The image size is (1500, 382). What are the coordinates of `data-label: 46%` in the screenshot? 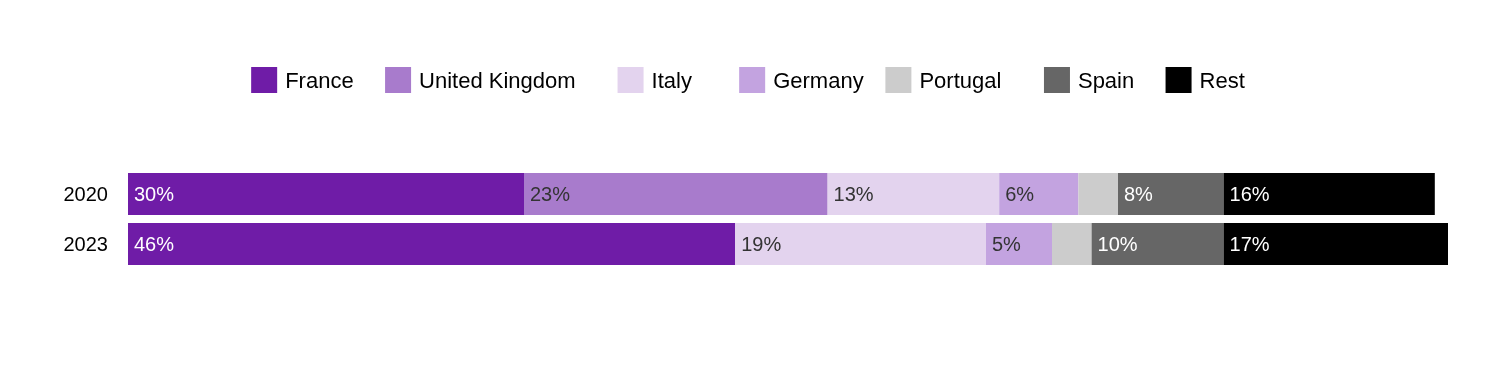 It's located at (154, 244).